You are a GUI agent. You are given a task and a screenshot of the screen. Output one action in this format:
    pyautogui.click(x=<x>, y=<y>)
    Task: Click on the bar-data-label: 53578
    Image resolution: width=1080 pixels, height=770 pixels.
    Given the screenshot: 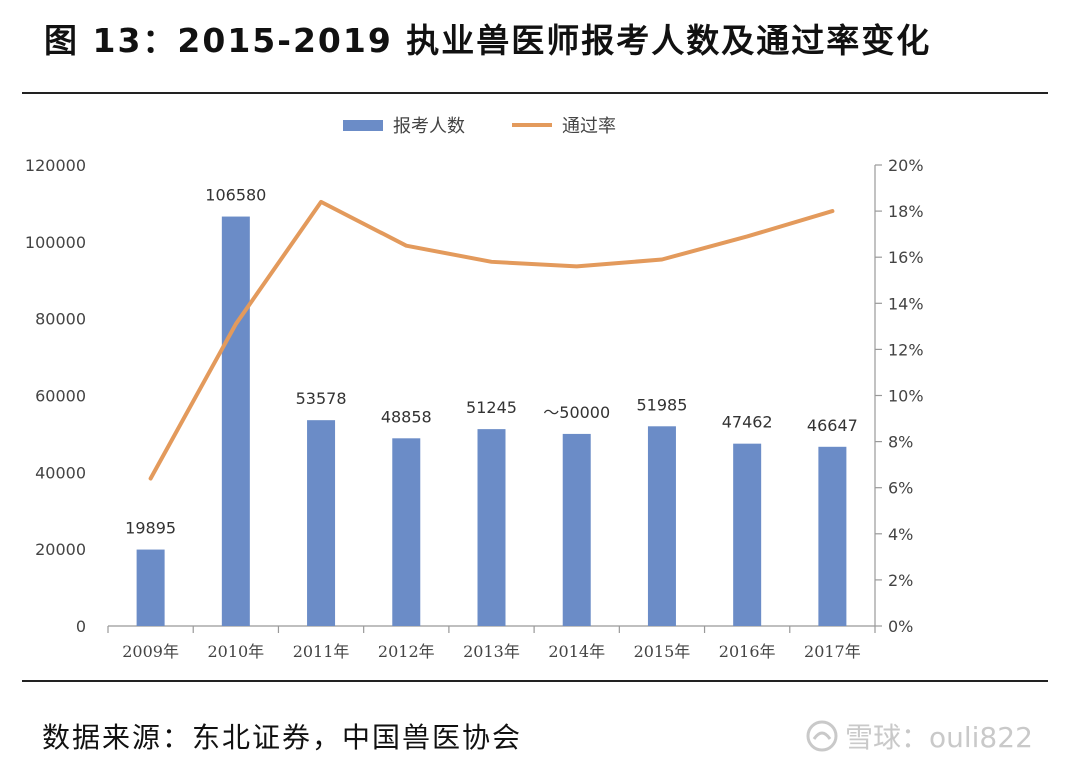 What is the action you would take?
    pyautogui.click(x=321, y=398)
    